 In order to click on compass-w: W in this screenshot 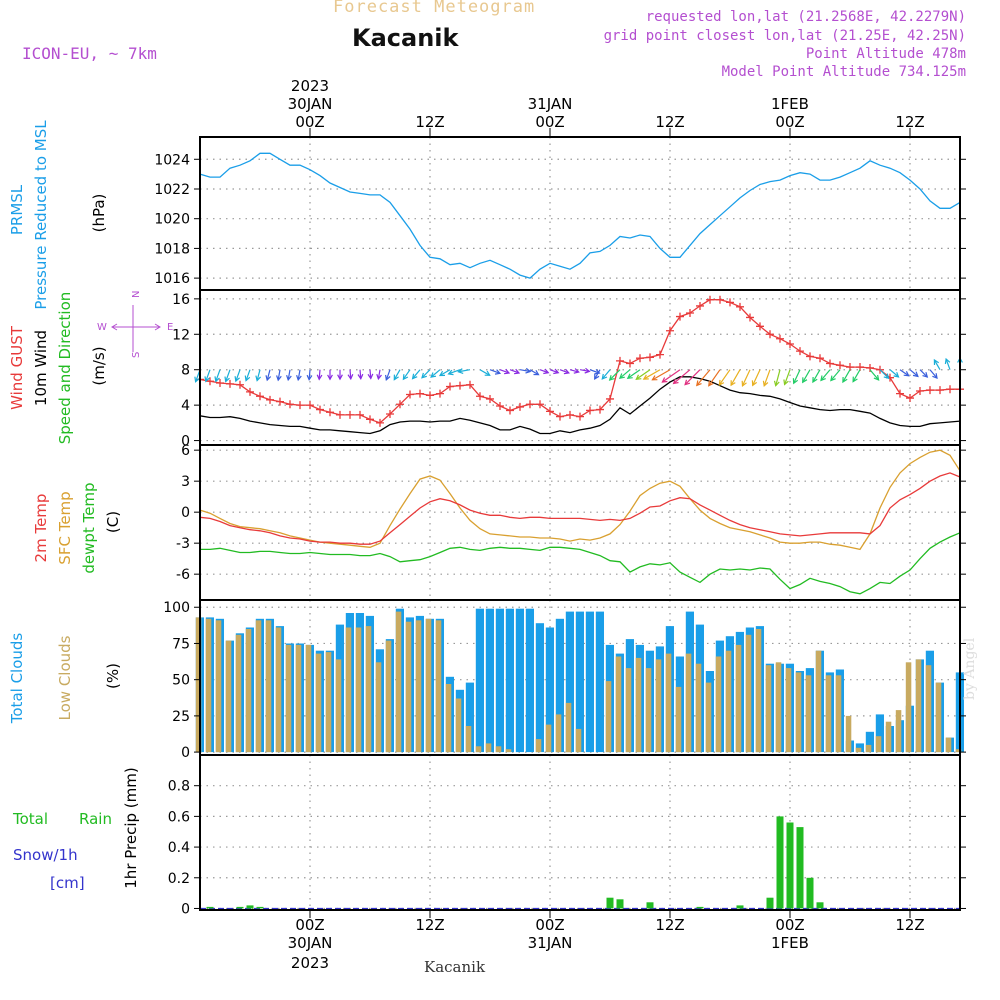, I will do `click(102, 327)`.